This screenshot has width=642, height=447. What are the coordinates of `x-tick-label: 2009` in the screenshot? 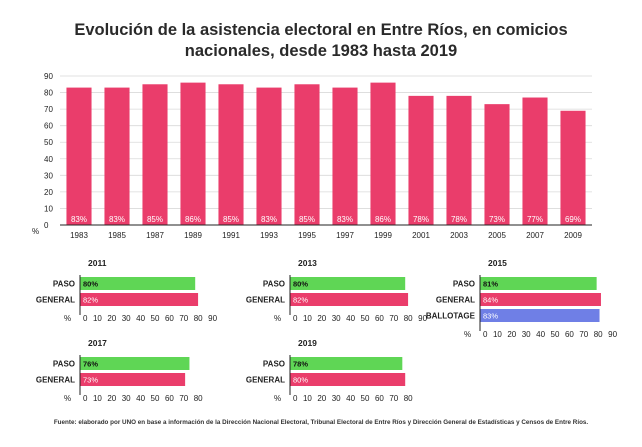 It's located at (573, 235).